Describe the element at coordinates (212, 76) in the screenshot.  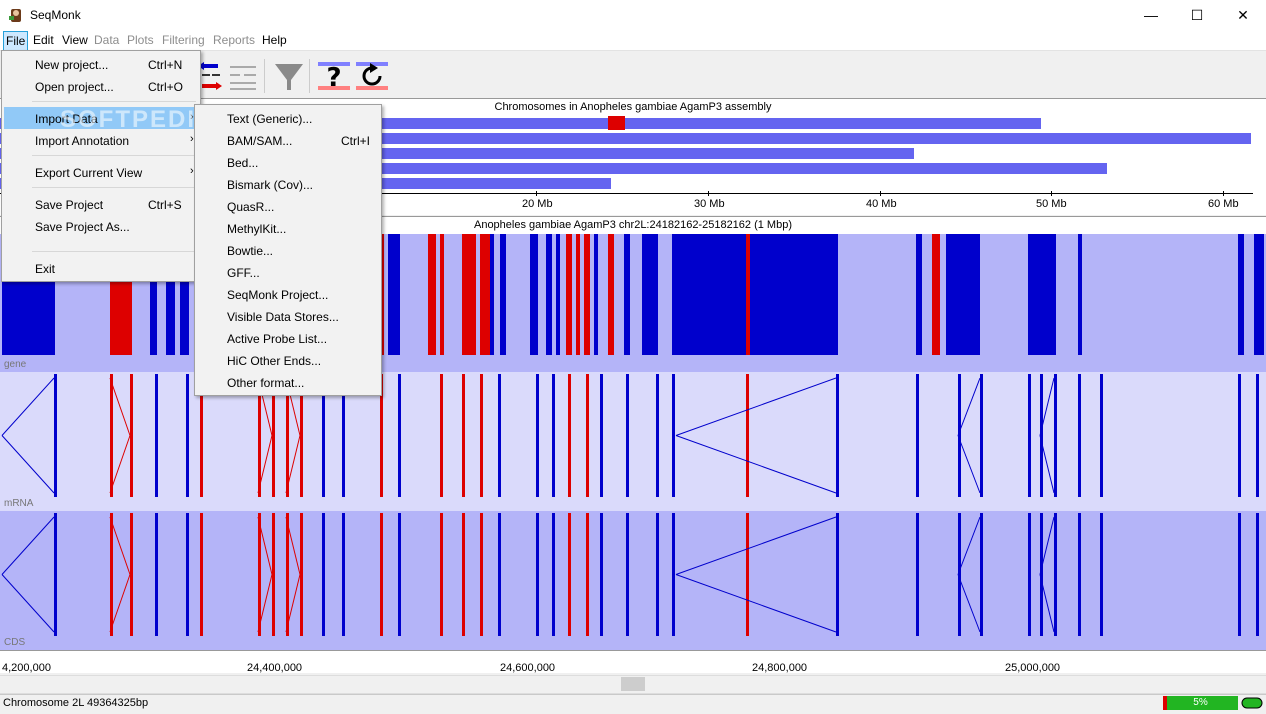
I see `data-track-arrows-icon` at that location.